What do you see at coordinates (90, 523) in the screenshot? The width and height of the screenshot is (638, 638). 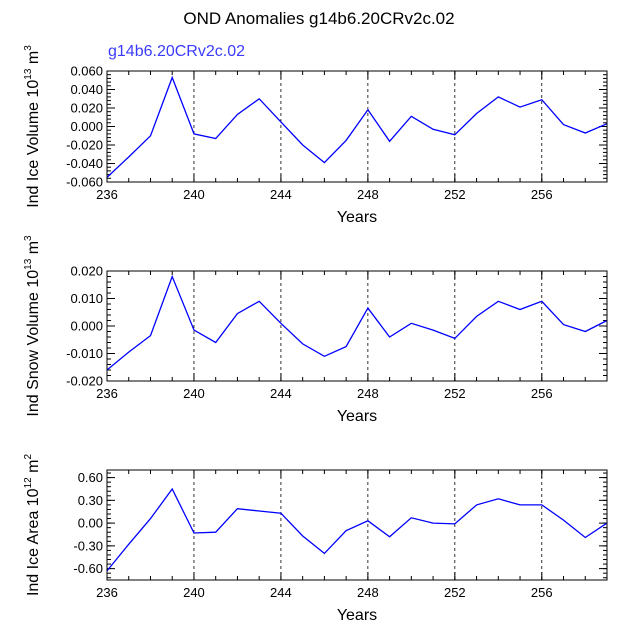 I see `y-tick-label: 0.00` at bounding box center [90, 523].